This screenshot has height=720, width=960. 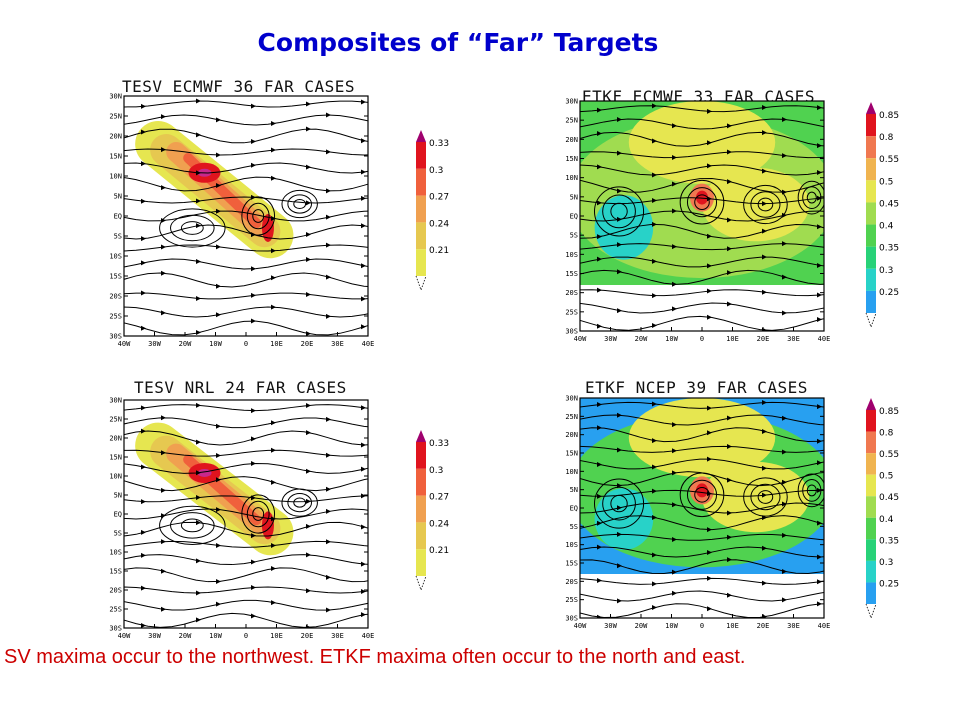 I want to click on colorbar-label: 0.25, so click(x=889, y=584).